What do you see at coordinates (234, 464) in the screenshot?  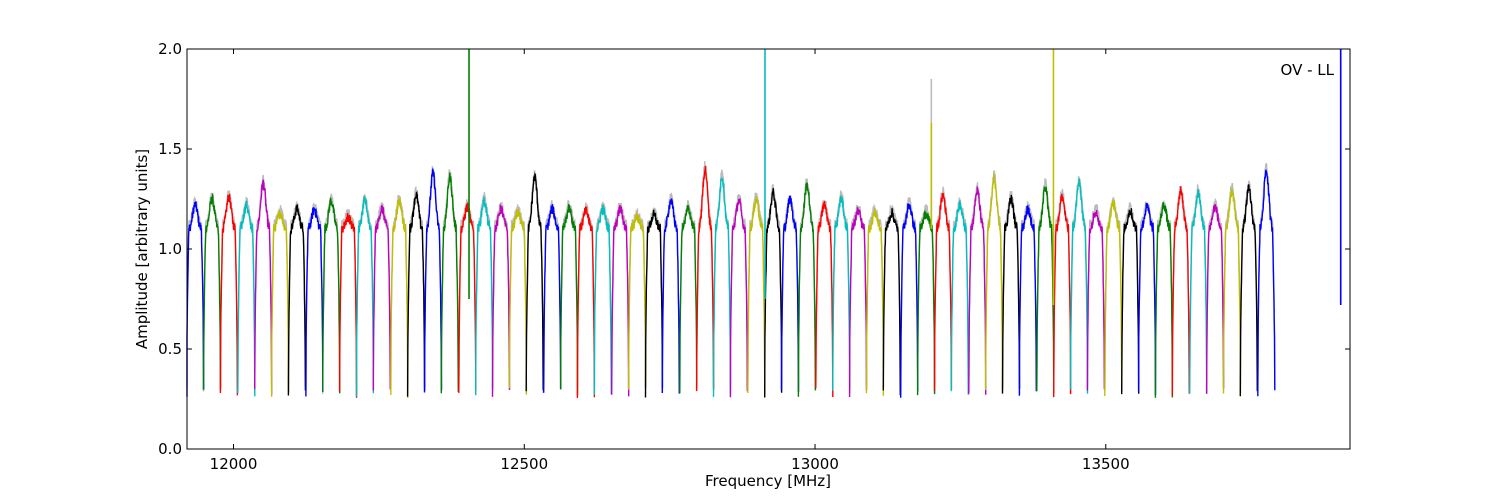 I see `x-tick-label: 12000` at bounding box center [234, 464].